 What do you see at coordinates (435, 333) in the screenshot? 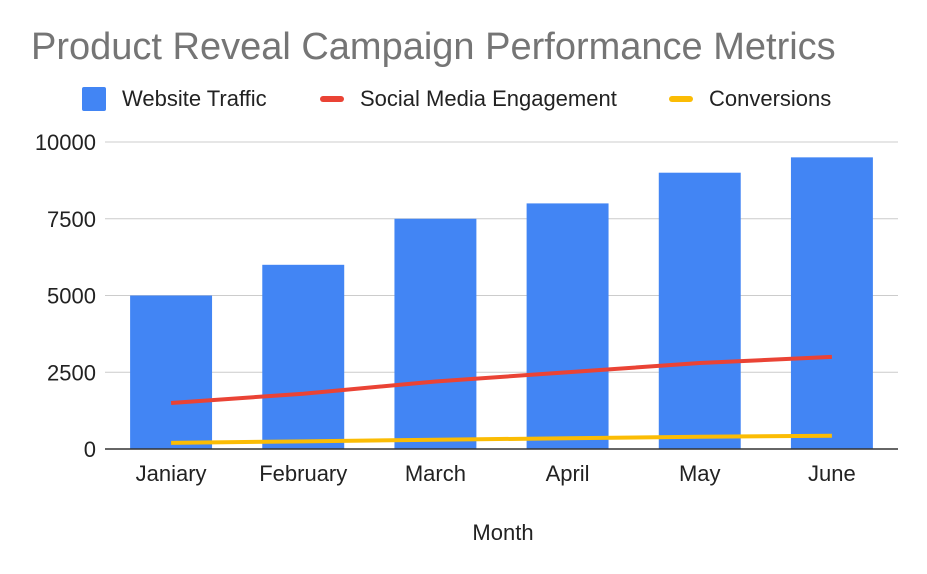
I see `bar-march` at bounding box center [435, 333].